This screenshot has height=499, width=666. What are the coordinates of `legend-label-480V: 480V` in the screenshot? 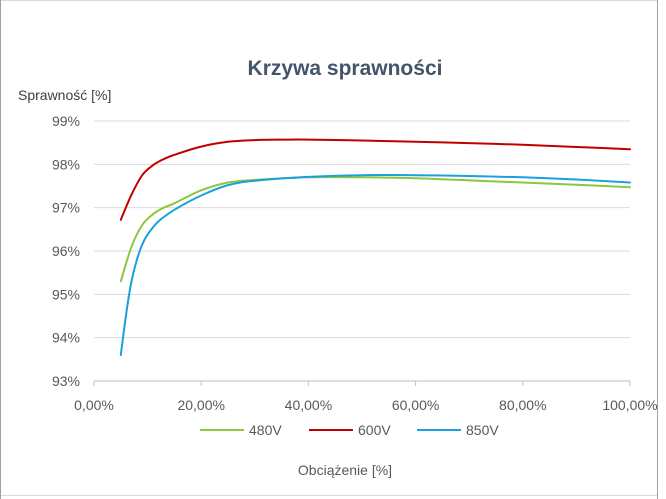 It's located at (265, 430).